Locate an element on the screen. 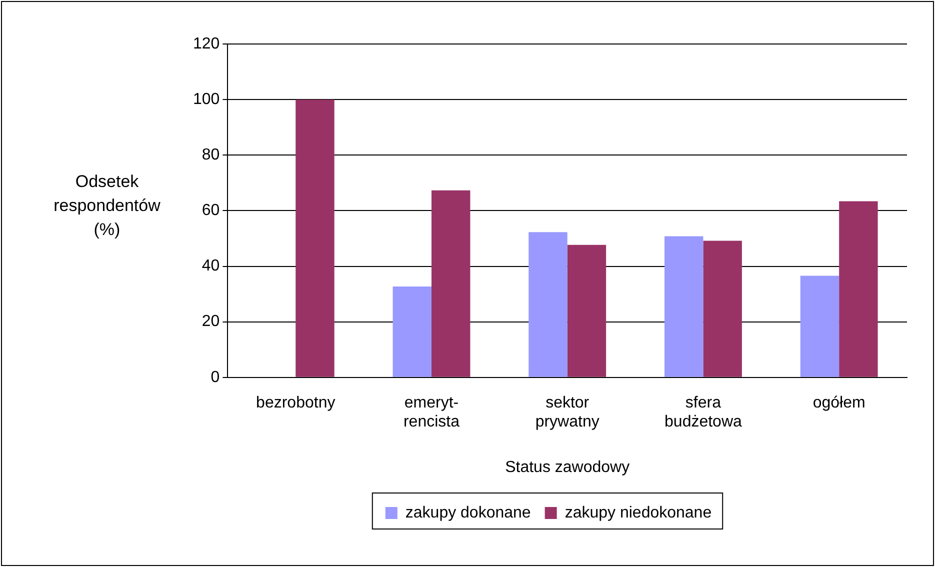  y-tick-label: 40 is located at coordinates (211, 266).